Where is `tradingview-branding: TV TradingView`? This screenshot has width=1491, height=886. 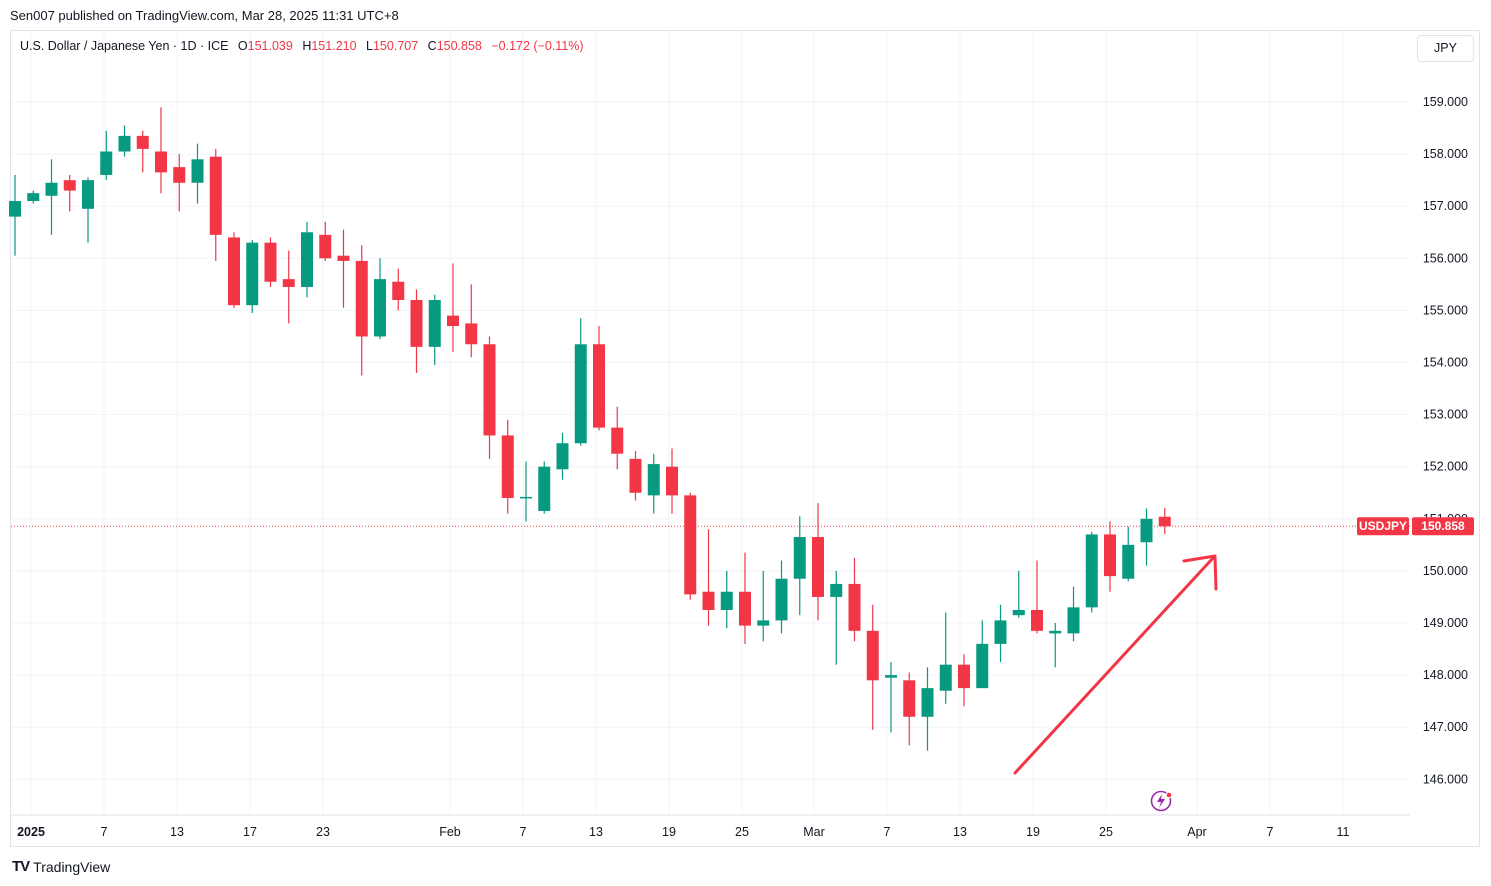 tradingview-branding: TV TradingView is located at coordinates (61, 866).